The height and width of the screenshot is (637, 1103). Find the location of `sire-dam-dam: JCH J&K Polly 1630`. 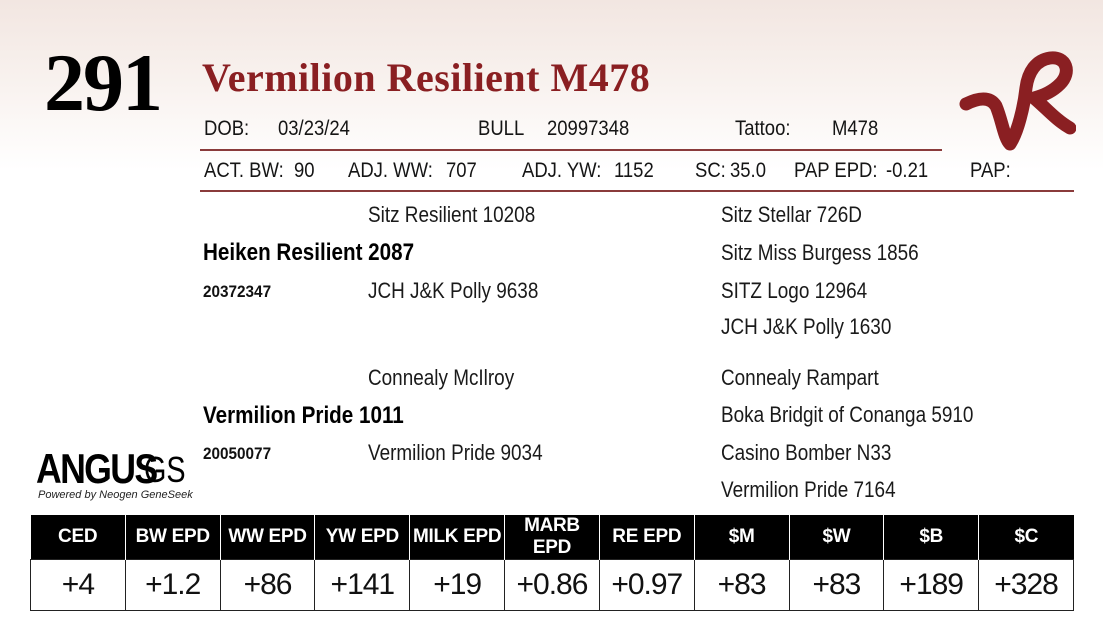

sire-dam-dam: JCH J&K Polly 1630 is located at coordinates (806, 326).